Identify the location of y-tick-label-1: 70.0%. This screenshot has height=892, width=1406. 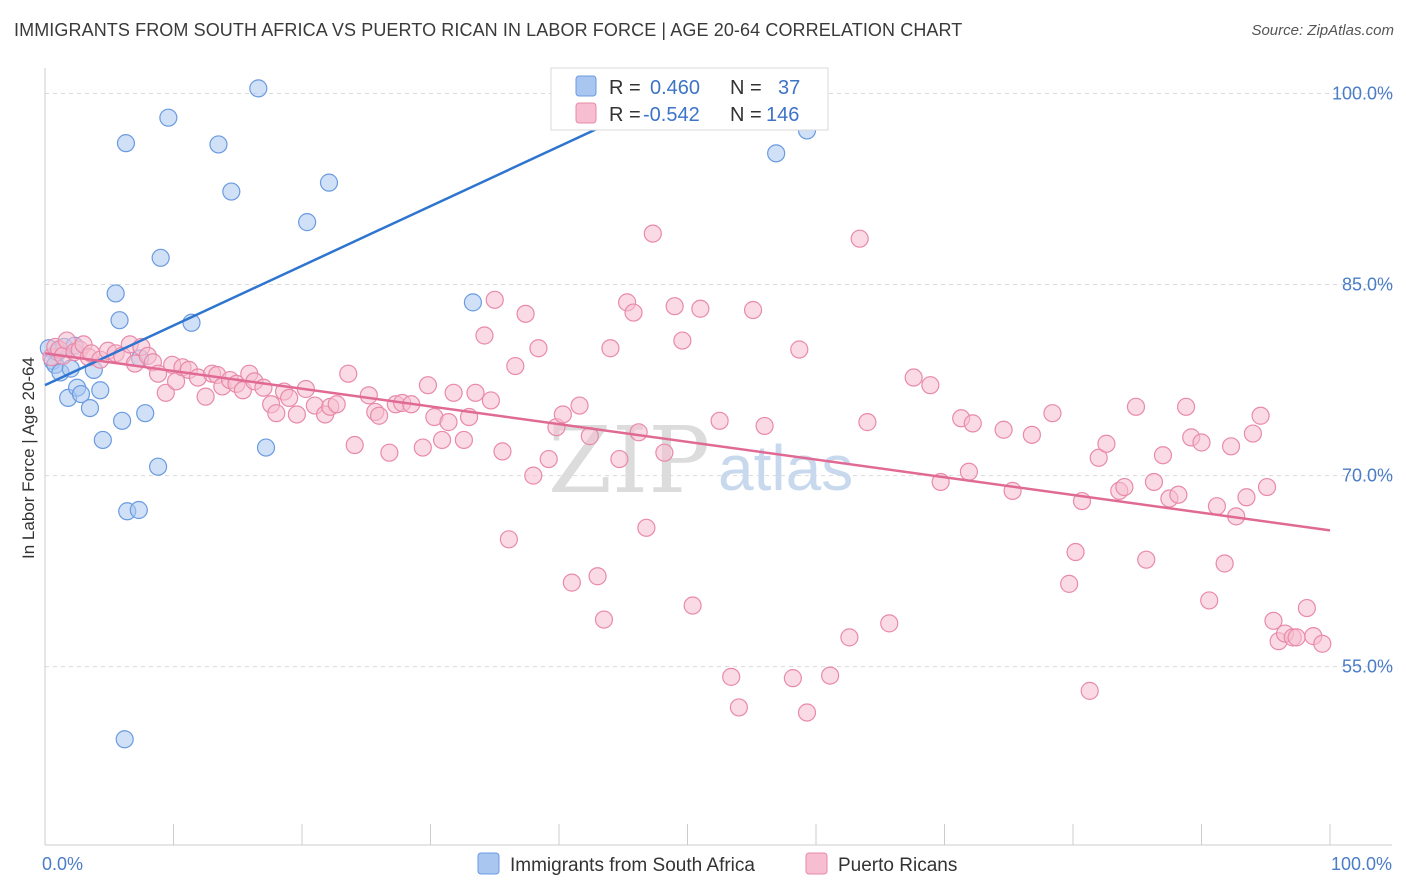
(1367, 476).